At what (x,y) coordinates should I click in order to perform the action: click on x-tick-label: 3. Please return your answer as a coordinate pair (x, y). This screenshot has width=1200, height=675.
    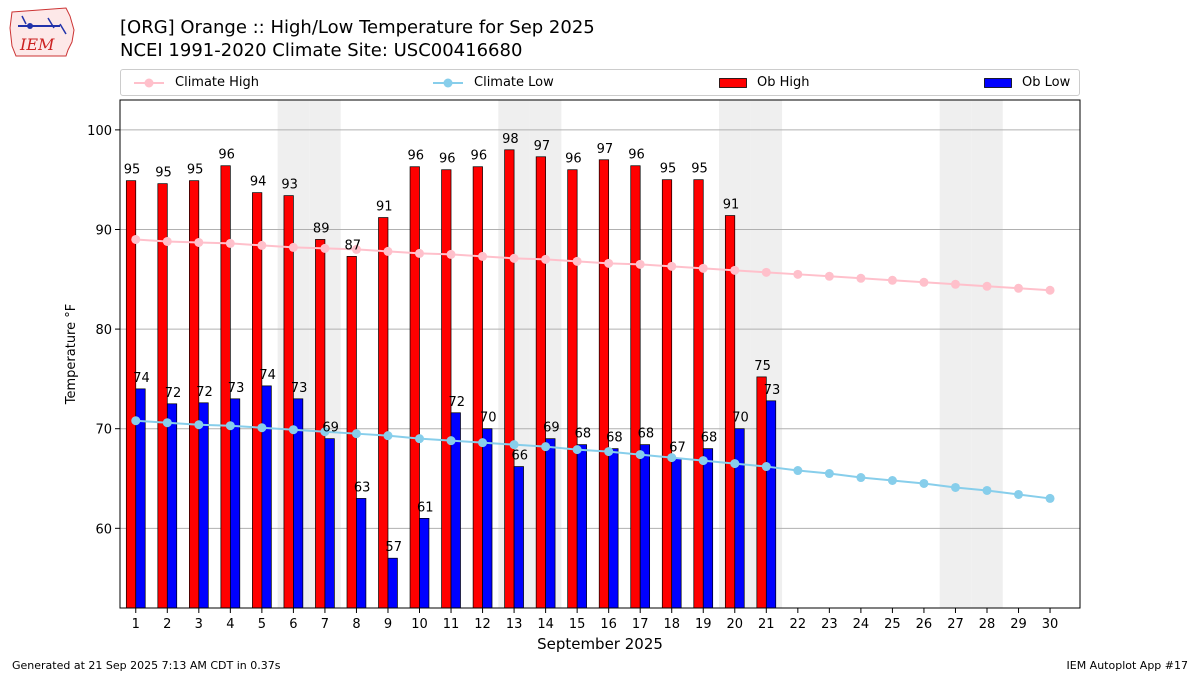
    Looking at the image, I should click on (199, 624).